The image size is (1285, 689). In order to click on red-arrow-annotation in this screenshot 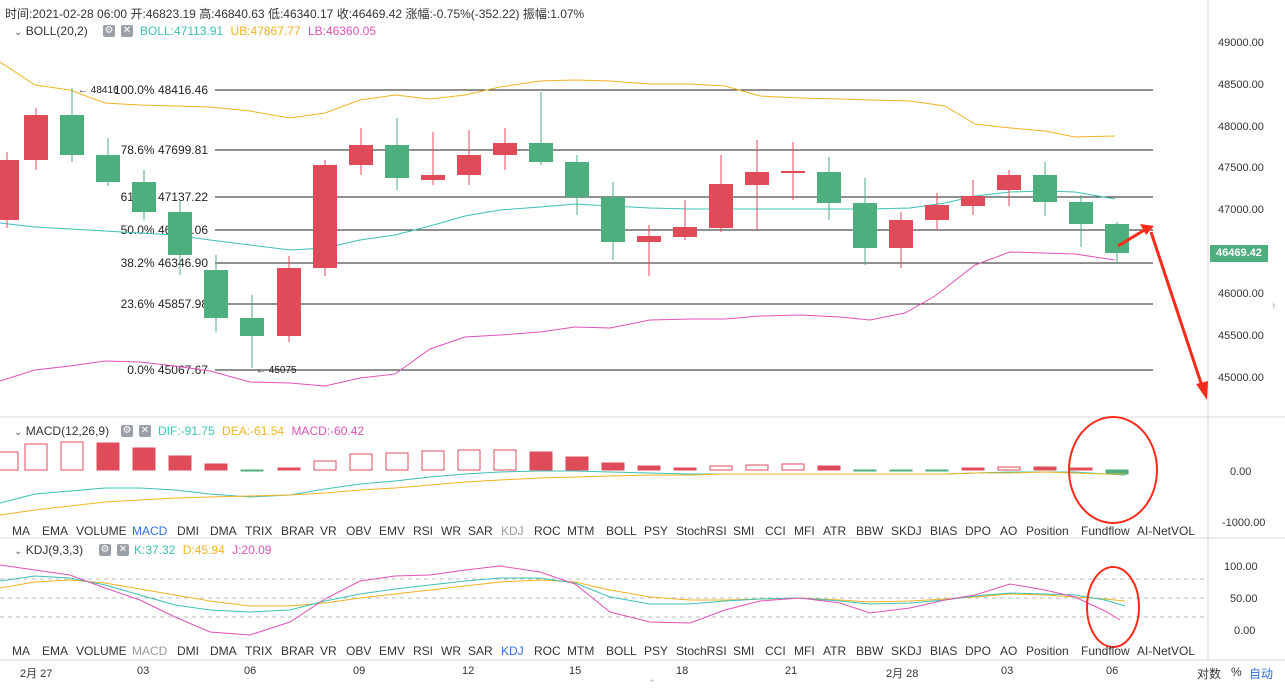, I will do `click(1162, 312)`.